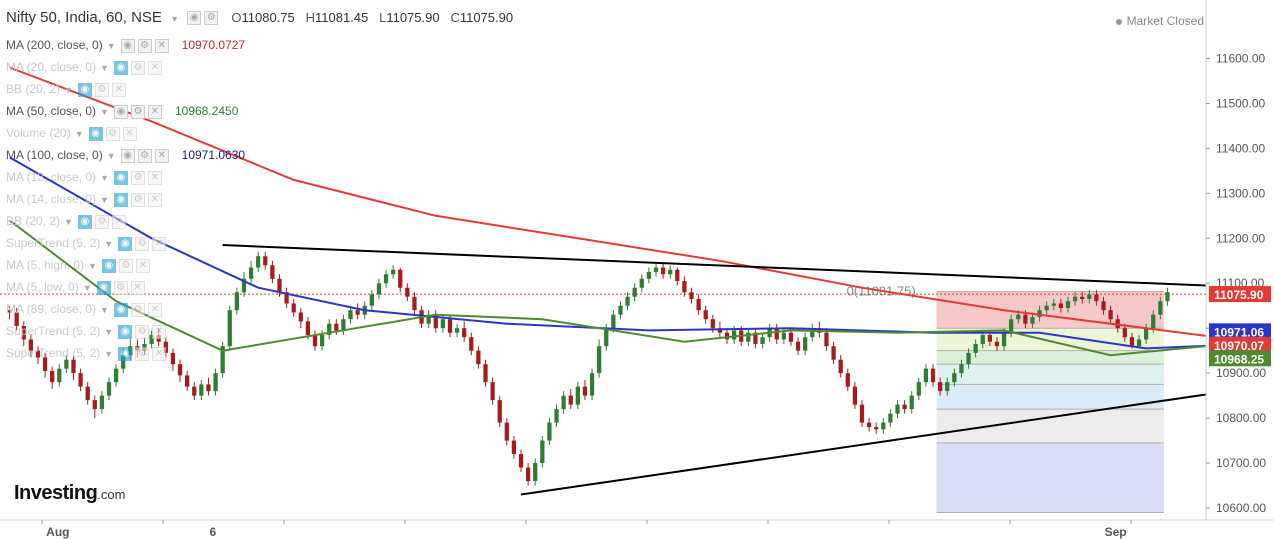 Image resolution: width=1274 pixels, height=539 pixels. I want to click on indicator-row: MA (5, high, 0) ▼ ◉ ⚙ ✕, so click(79, 265).